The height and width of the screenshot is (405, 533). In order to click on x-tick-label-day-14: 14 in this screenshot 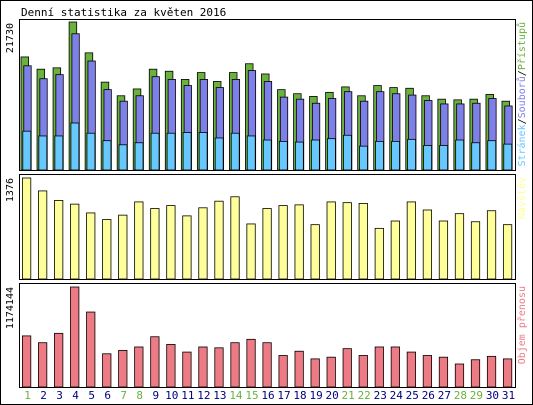, I will do `click(236, 395)`.